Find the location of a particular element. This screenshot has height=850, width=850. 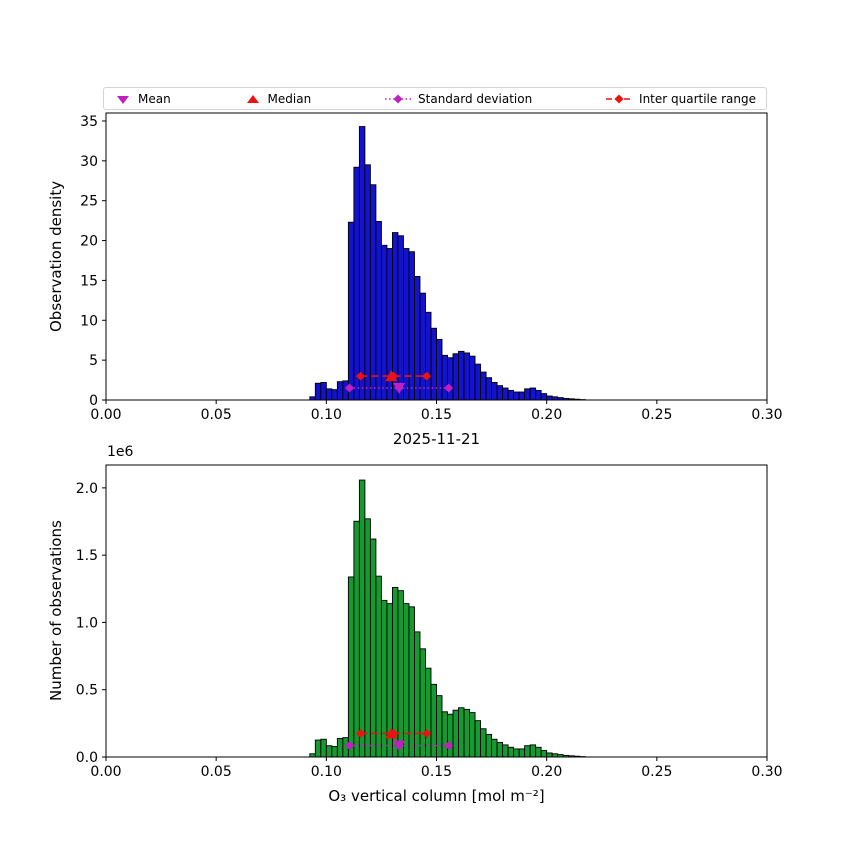

y-tick-label: 15 is located at coordinates (89, 281).